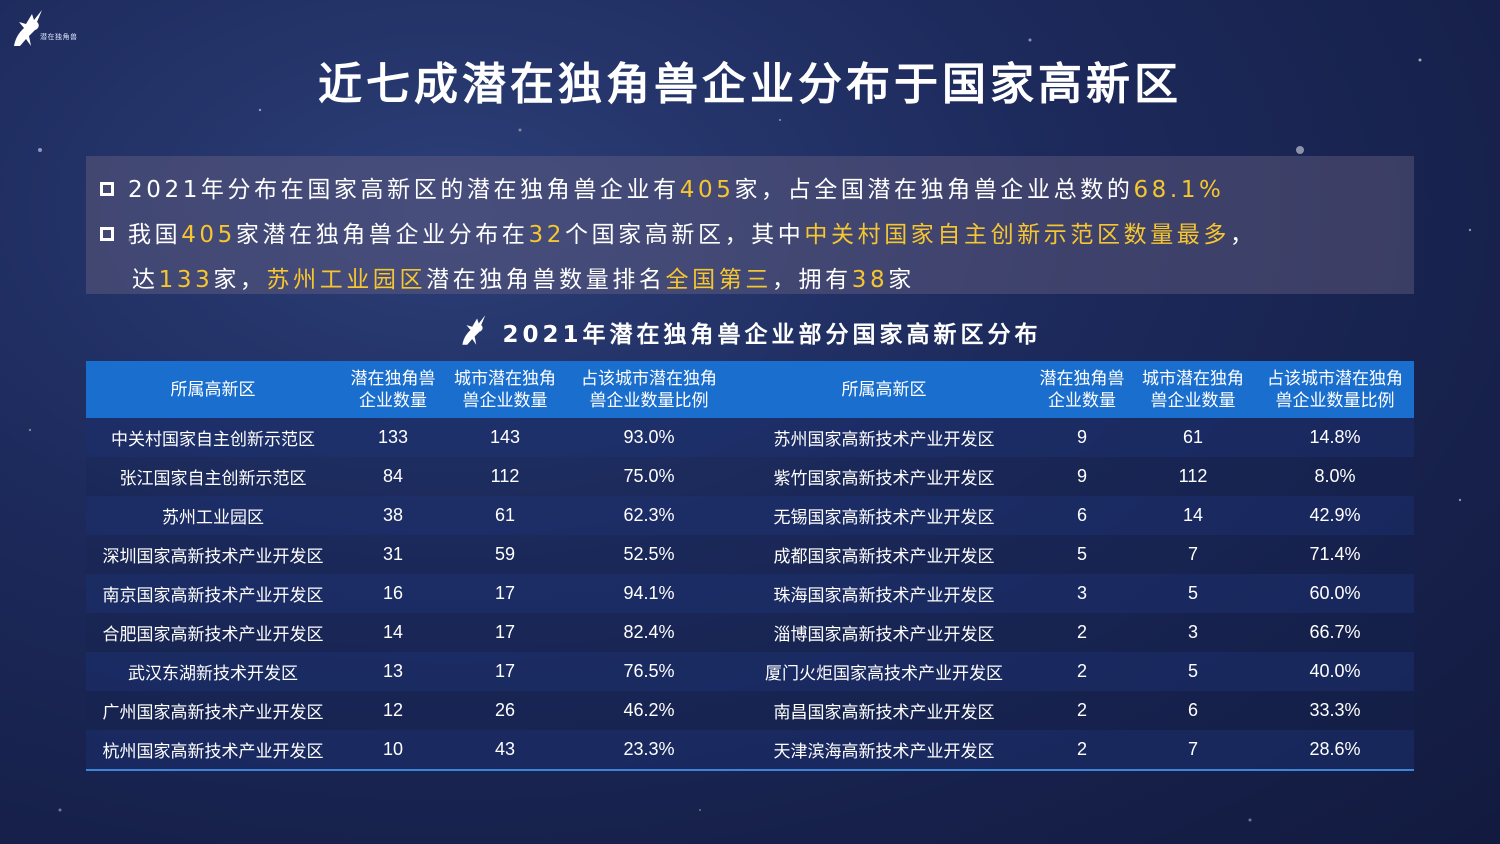 The height and width of the screenshot is (844, 1500). I want to click on unicorn-icon, so click(474, 330).